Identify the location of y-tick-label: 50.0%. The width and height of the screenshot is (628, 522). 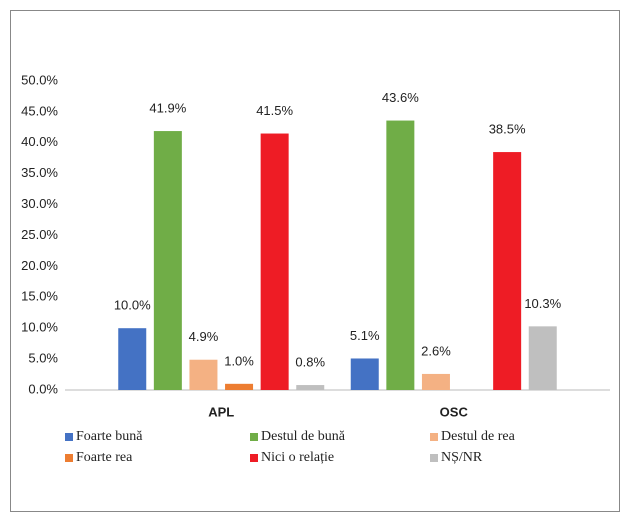
(39, 79).